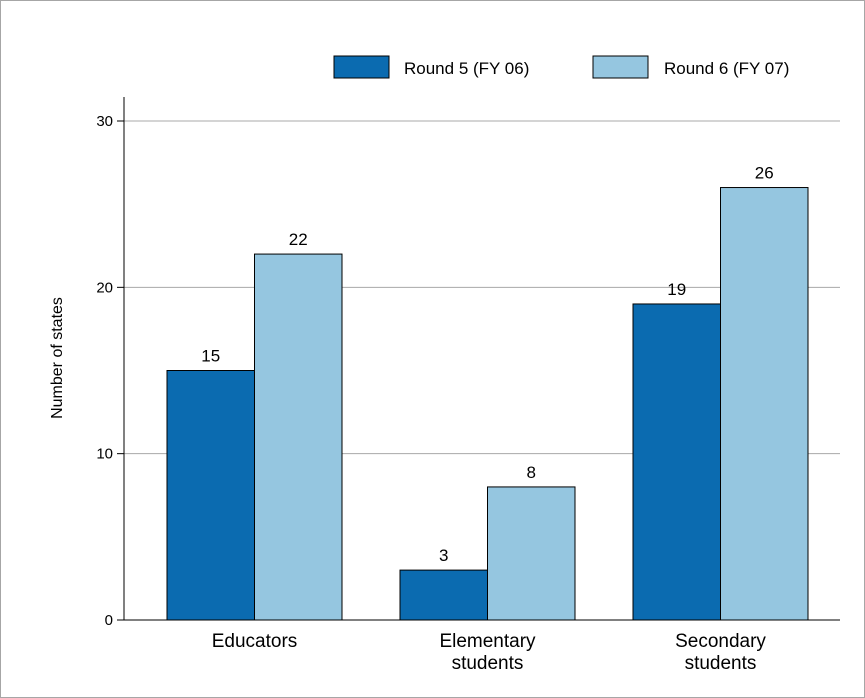  What do you see at coordinates (531, 472) in the screenshot?
I see `data-label: 8` at bounding box center [531, 472].